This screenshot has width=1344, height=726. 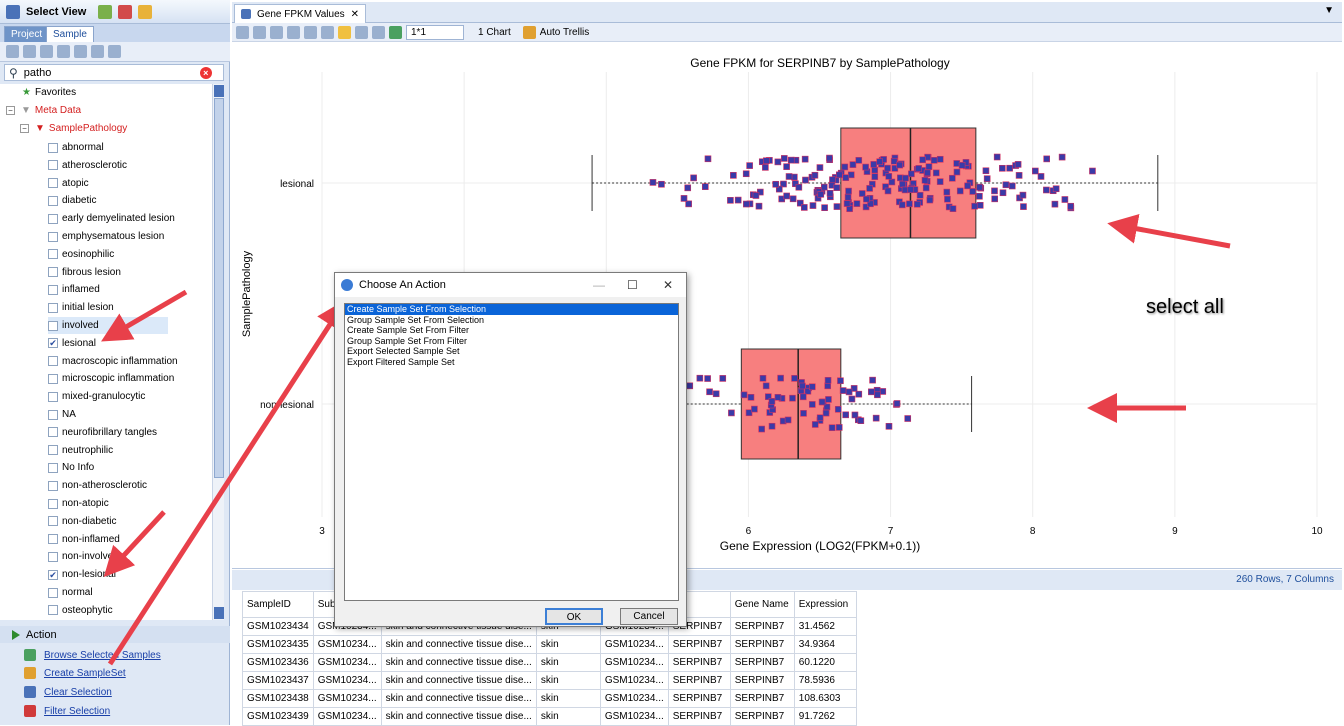 What do you see at coordinates (327, 32) in the screenshot?
I see `print-icon` at bounding box center [327, 32].